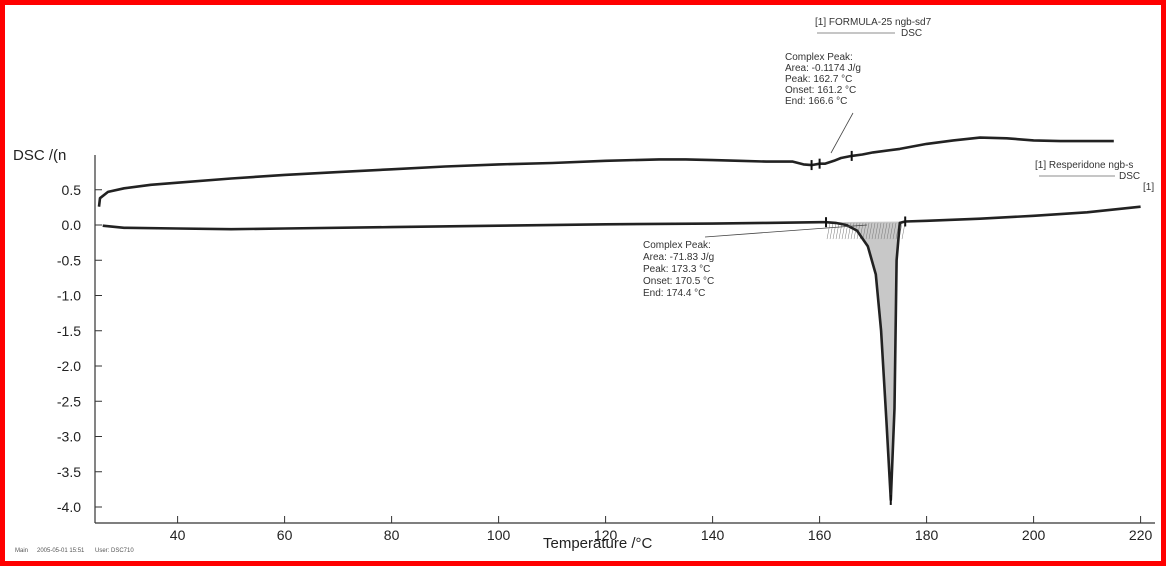 The width and height of the screenshot is (1166, 566). What do you see at coordinates (820, 90) in the screenshot?
I see `annotation-1-line-4: Onset: 161.2 °C` at bounding box center [820, 90].